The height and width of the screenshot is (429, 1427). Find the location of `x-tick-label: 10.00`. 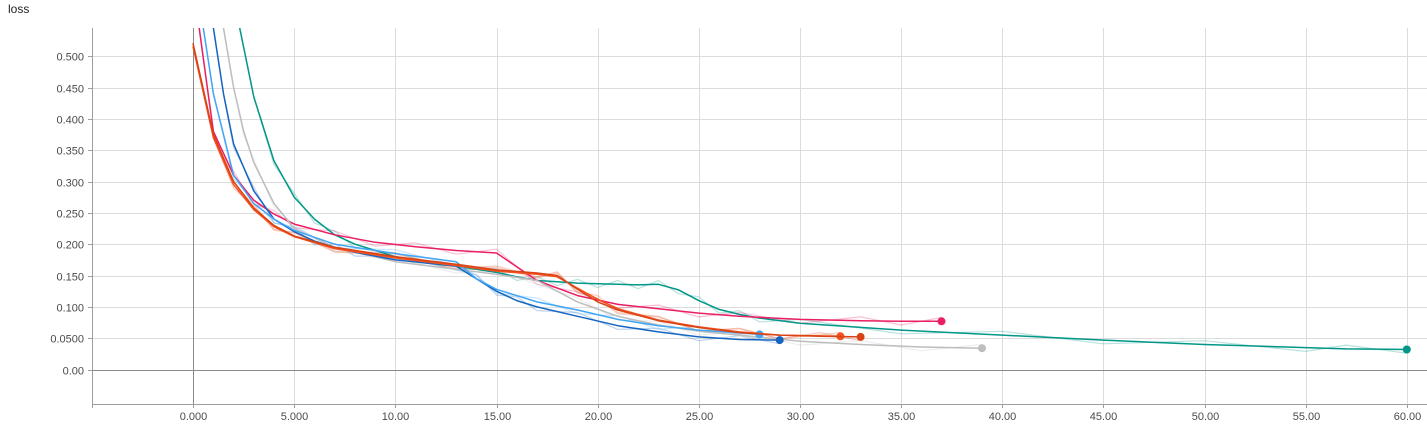

x-tick-label: 10.00 is located at coordinates (396, 417).